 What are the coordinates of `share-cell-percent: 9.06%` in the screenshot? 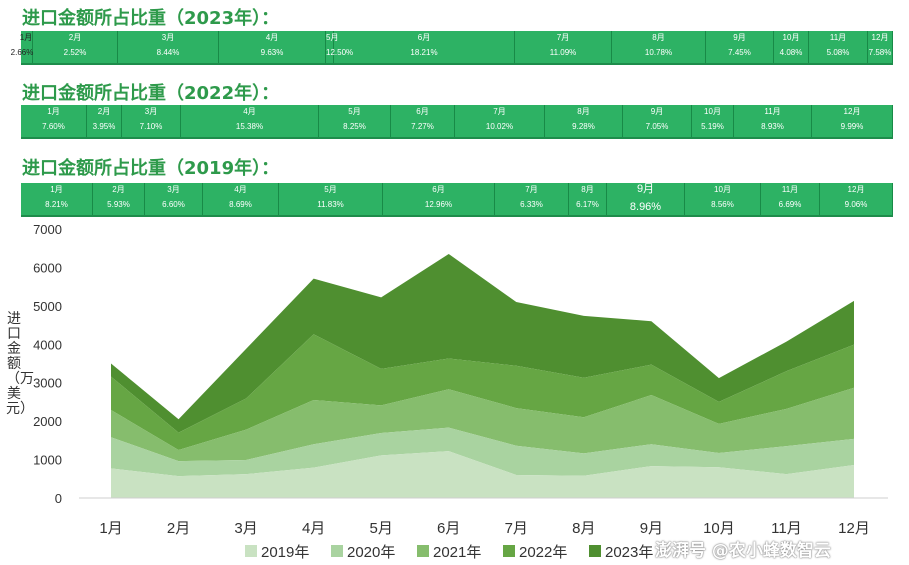 It's located at (856, 204).